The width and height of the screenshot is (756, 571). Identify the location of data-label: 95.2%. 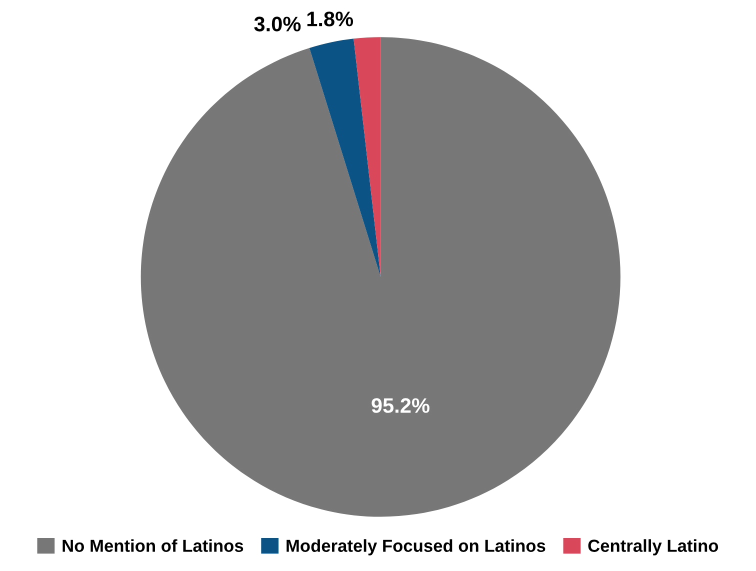
(401, 405).